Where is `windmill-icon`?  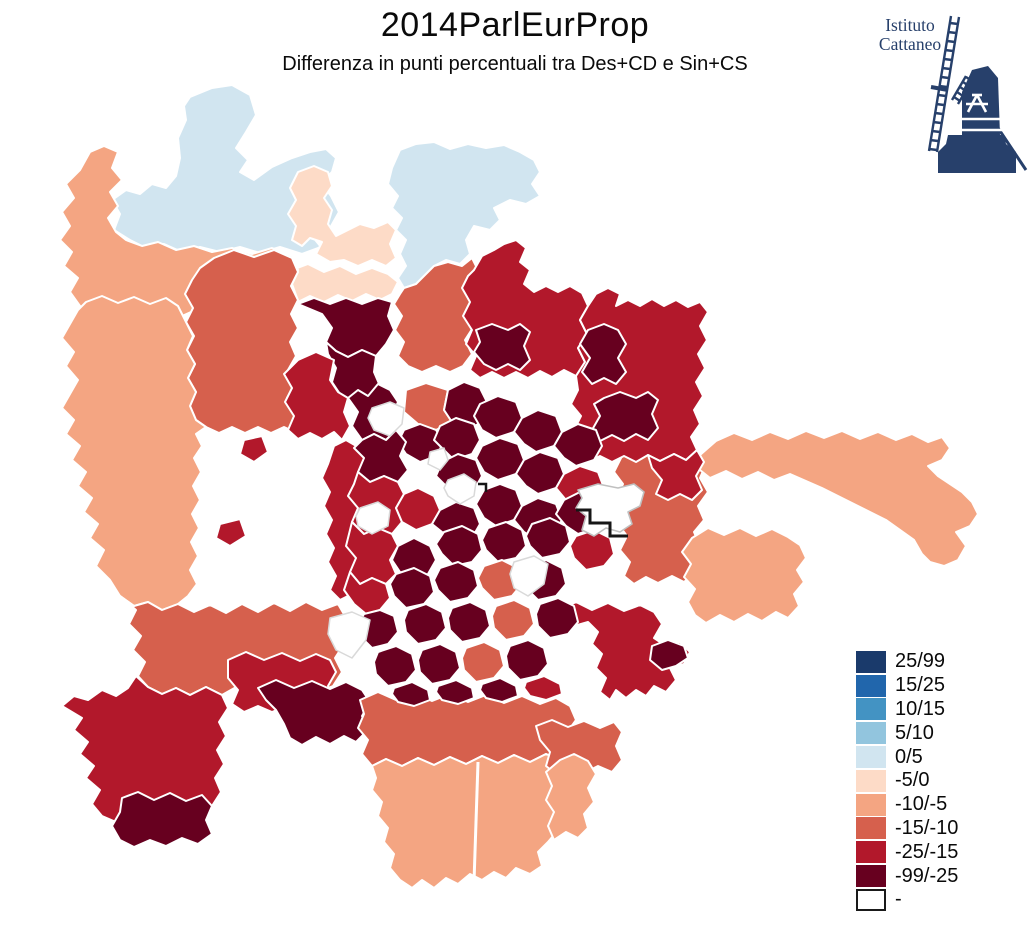
windmill-icon is located at coordinates (977, 94).